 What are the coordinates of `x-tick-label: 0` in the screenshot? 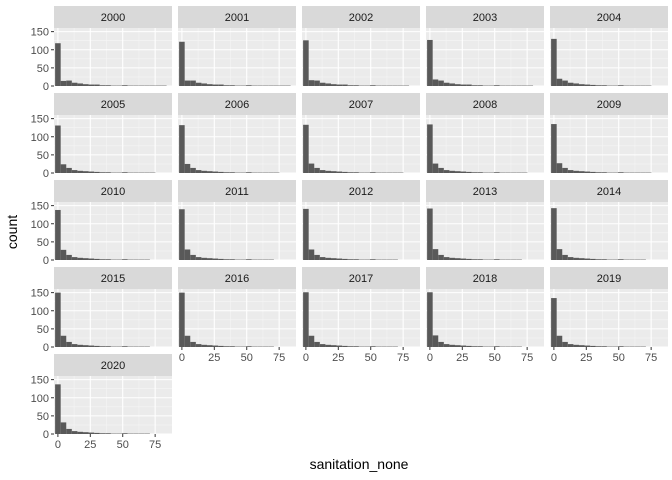 It's located at (554, 358).